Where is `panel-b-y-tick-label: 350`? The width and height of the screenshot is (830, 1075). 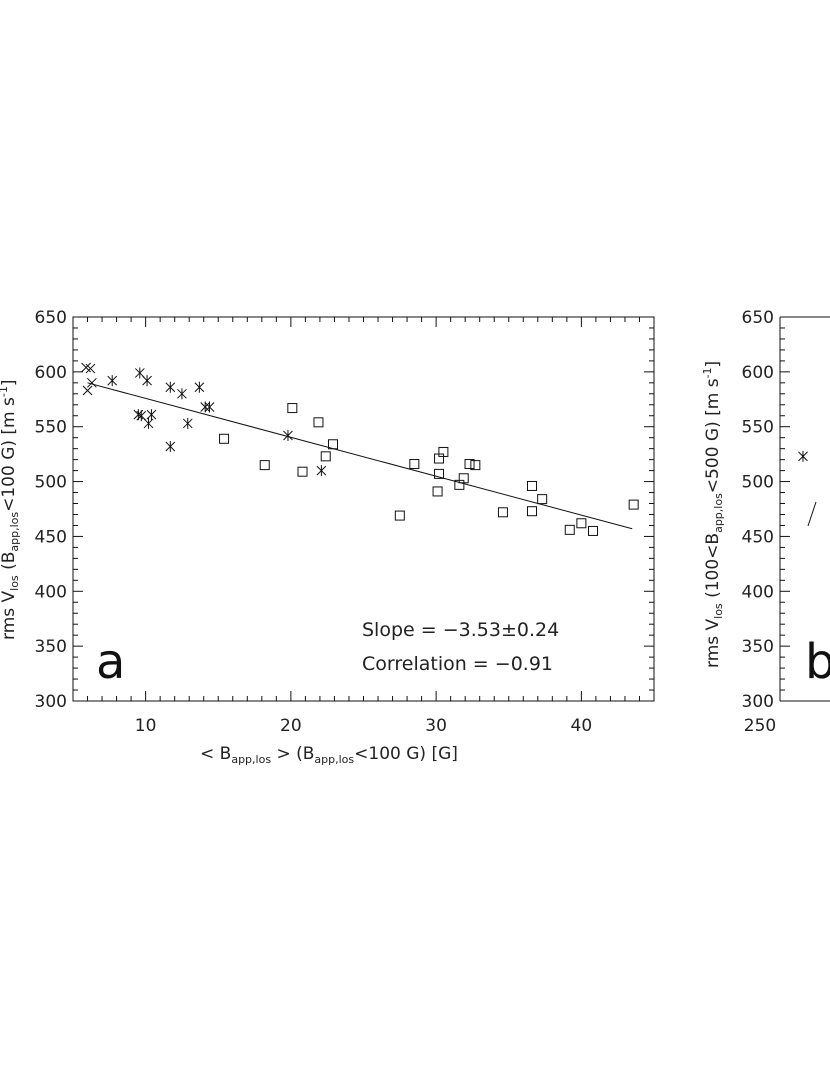
panel-b-y-tick-label: 350 is located at coordinates (758, 647).